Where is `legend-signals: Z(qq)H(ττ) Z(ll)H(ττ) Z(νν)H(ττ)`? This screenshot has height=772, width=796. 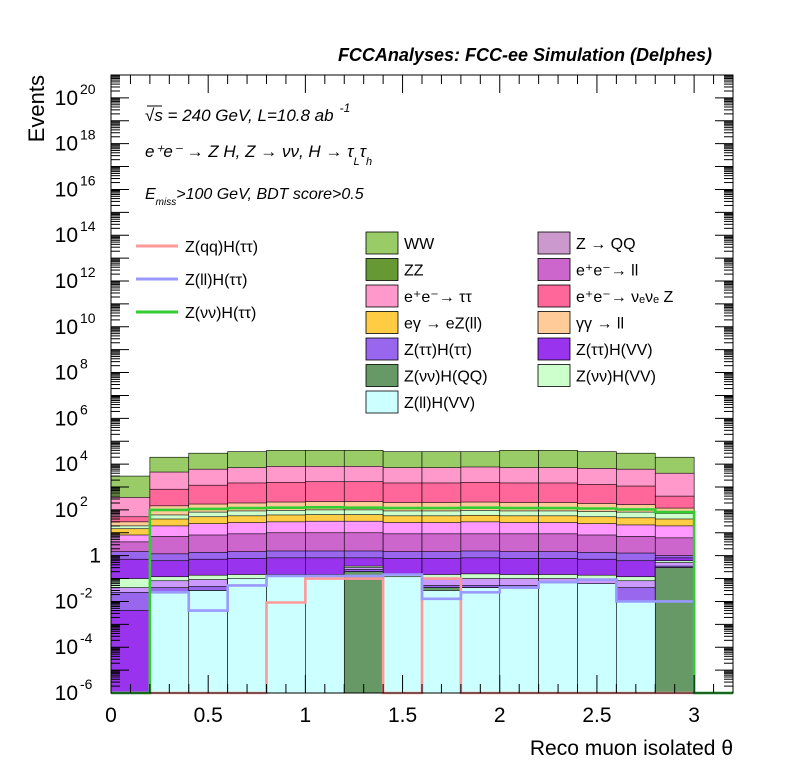 legend-signals: Z(qq)H(ττ) Z(ll)H(ττ) Z(νν)H(ττ) is located at coordinates (197, 280).